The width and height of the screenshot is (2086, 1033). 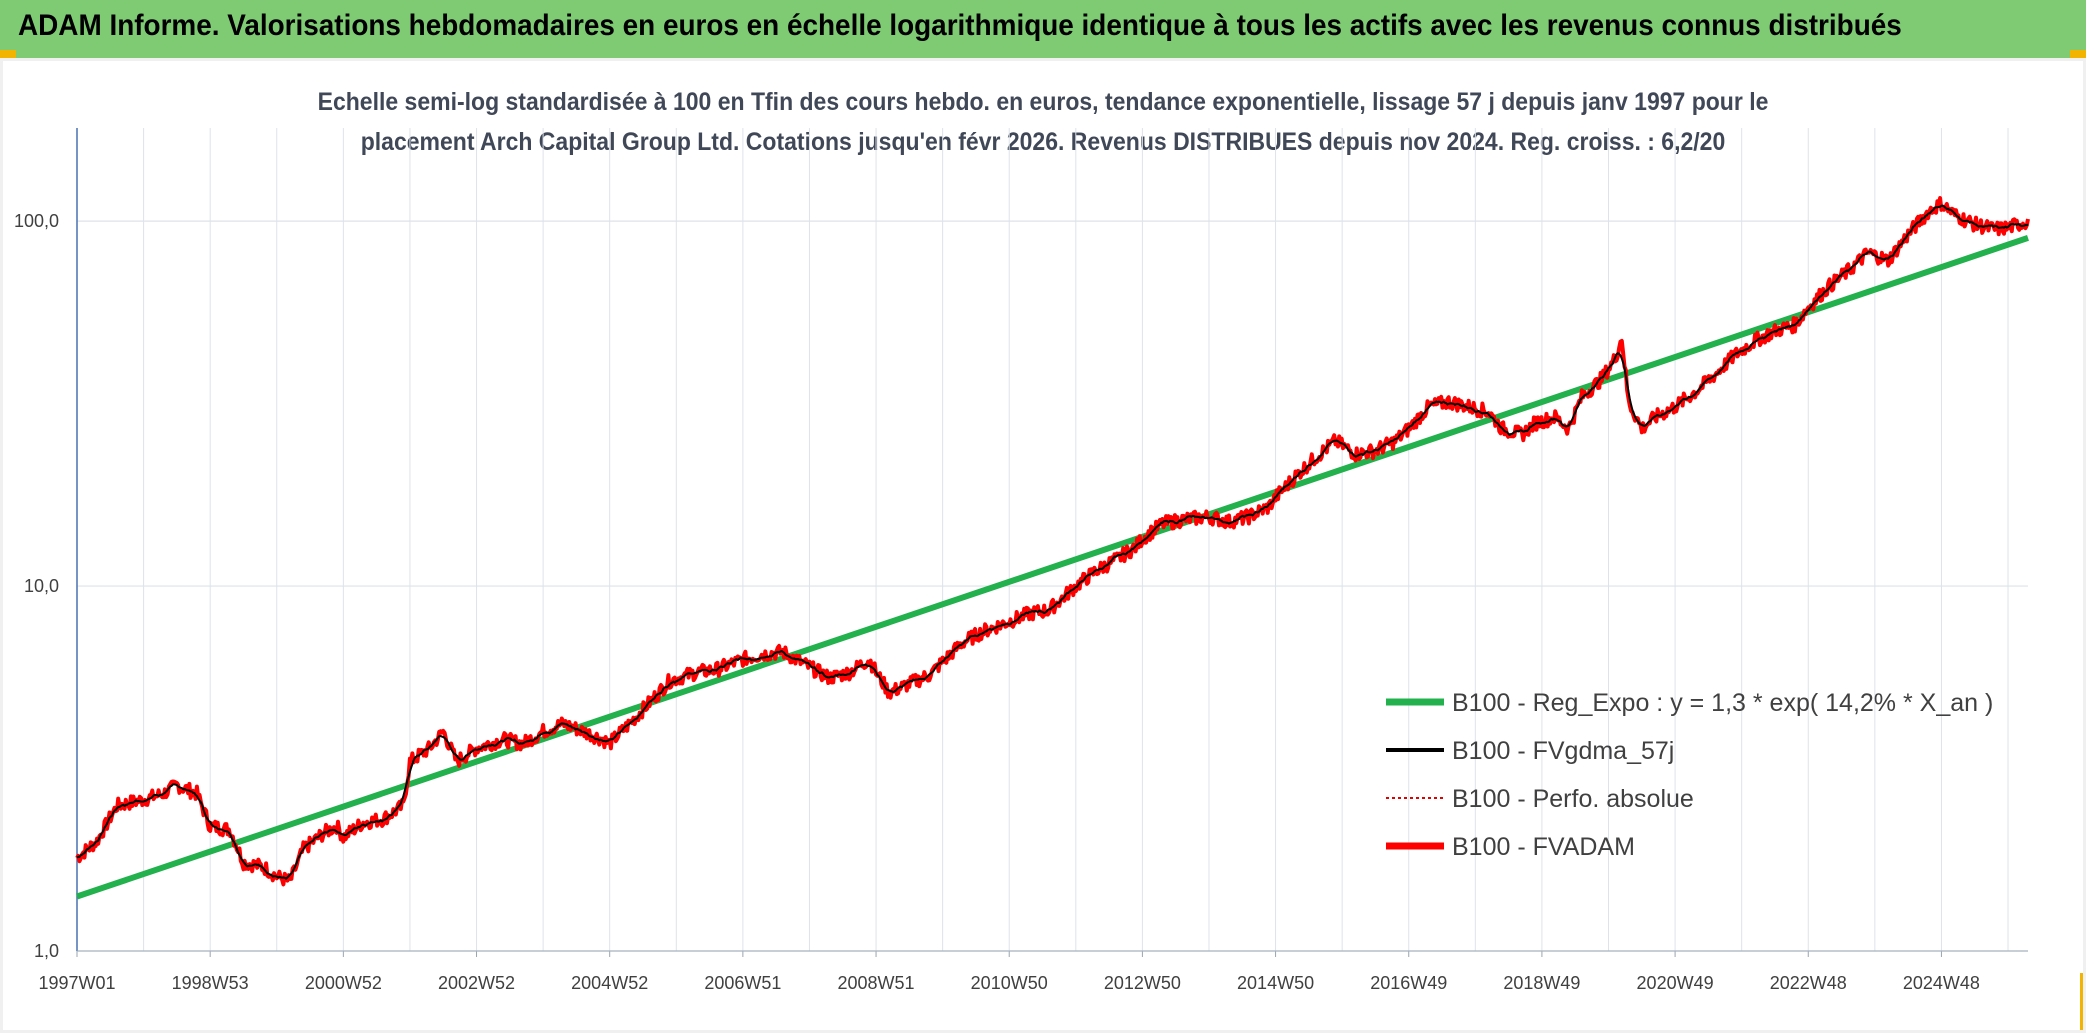 What do you see at coordinates (46, 951) in the screenshot?
I see `y-tick-label: 1,0` at bounding box center [46, 951].